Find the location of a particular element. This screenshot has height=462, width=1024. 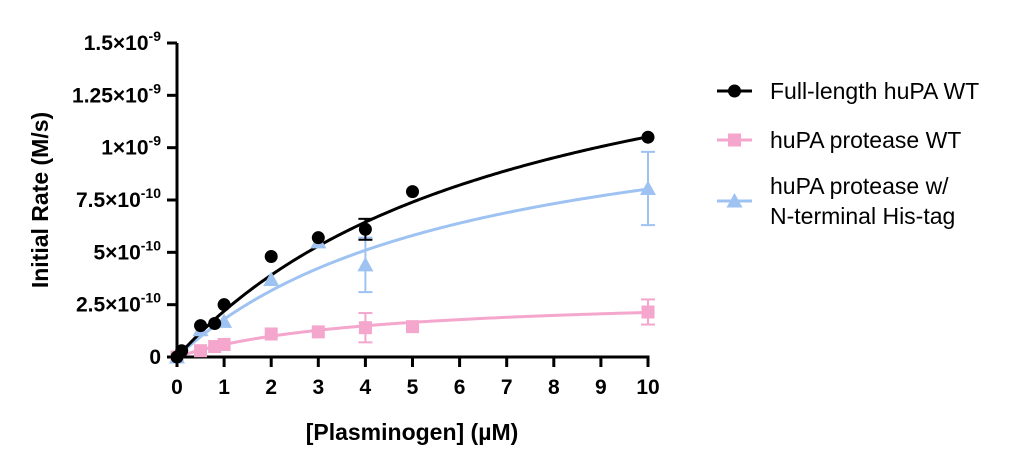

y-tick-label: 7.5×10⁻¹⁰ is located at coordinates (118, 198).